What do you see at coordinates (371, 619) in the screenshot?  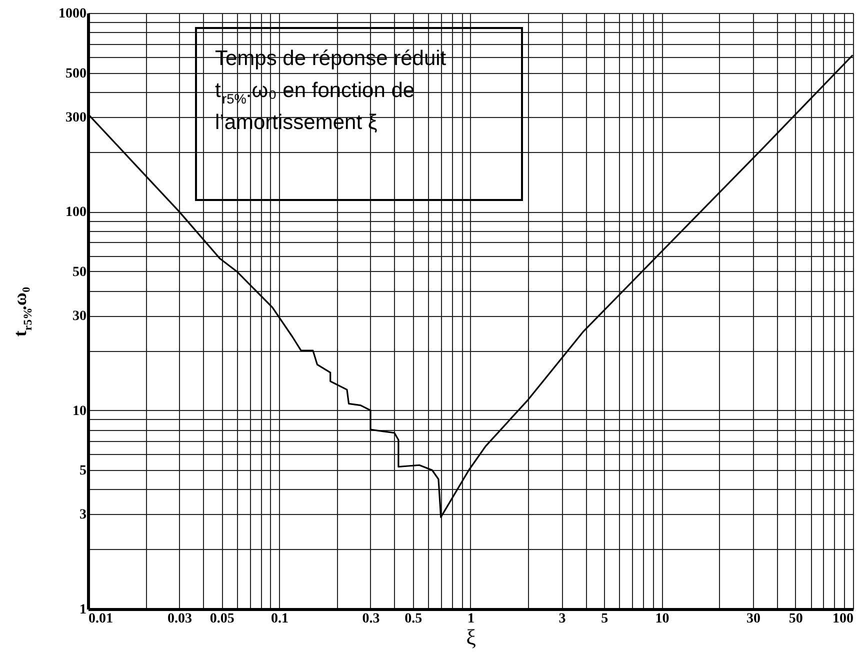 I see `x-tick-label: 0.3` at bounding box center [371, 619].